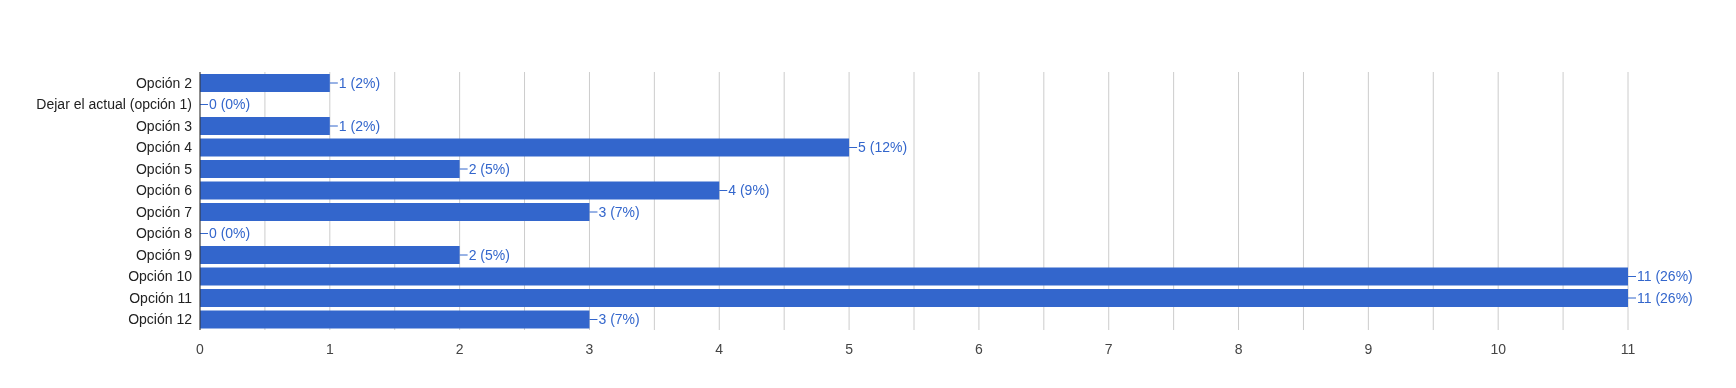 This screenshot has width=1736, height=388. What do you see at coordinates (589, 348) in the screenshot?
I see `x-tick-label: 3` at bounding box center [589, 348].